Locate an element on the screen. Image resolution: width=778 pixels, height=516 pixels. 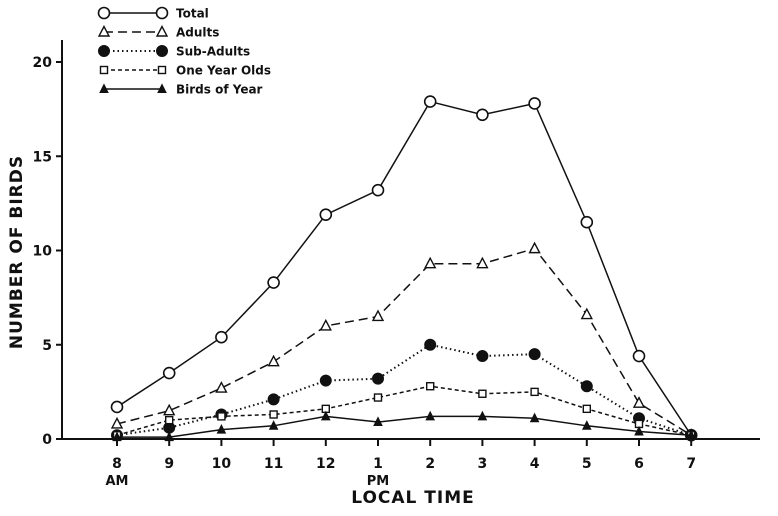
legend-label: Total is located at coordinates (192, 14).